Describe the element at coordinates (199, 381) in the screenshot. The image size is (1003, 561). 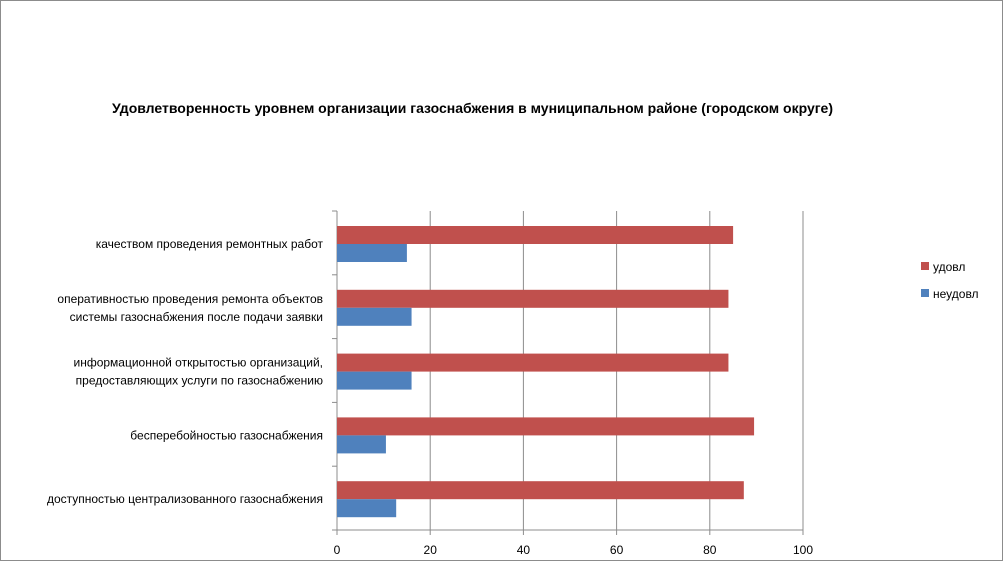
I see `category-label: предоставляющих услуги по газоснабжению` at that location.